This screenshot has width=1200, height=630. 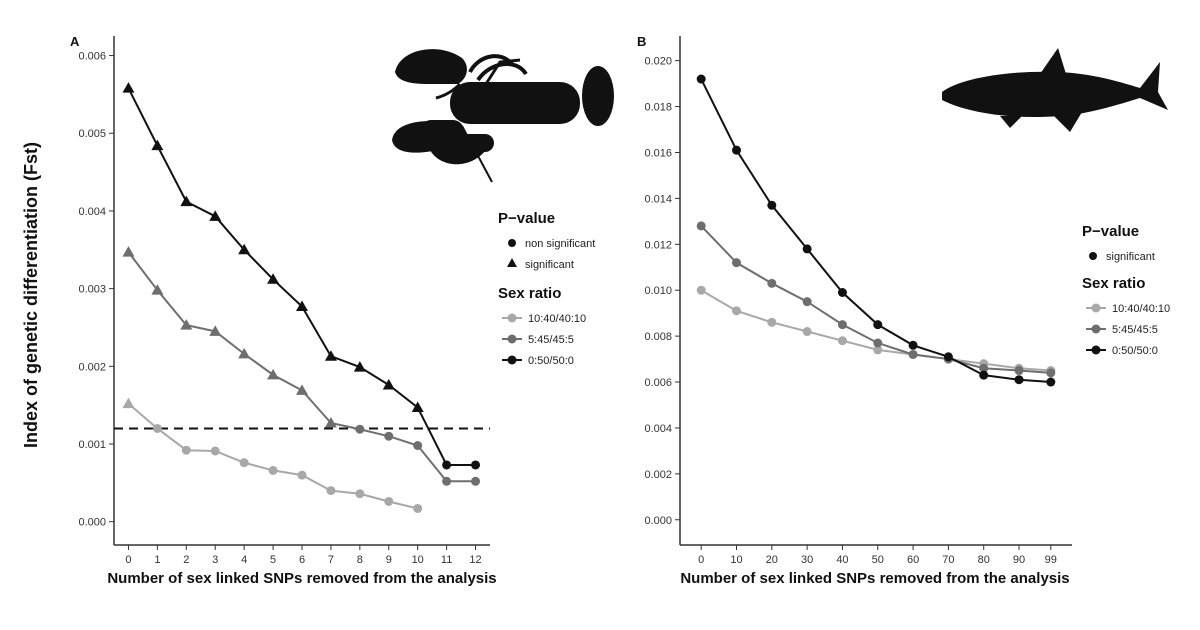 I want to click on legend-a-pvalue-entry: non significant, so click(x=560, y=244).